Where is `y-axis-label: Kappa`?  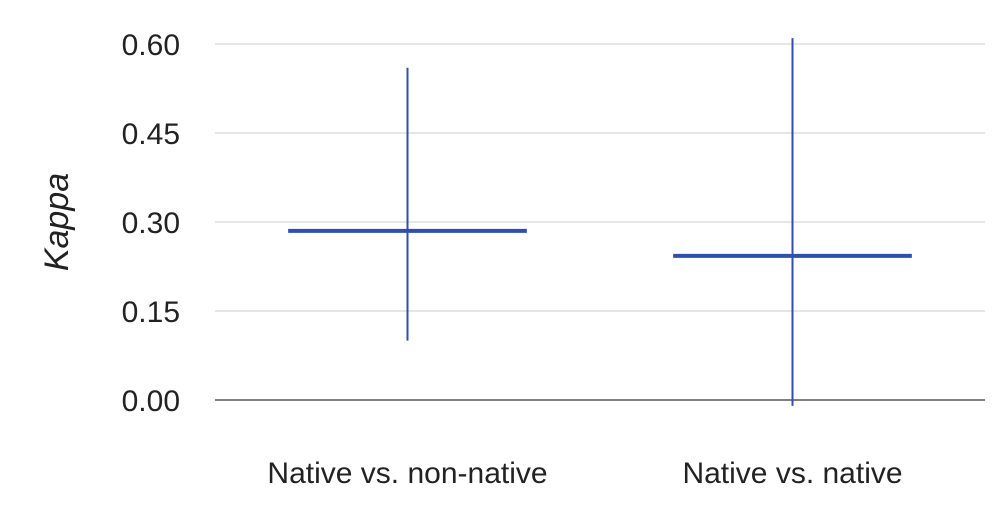
y-axis-label: Kappa is located at coordinates (57, 222).